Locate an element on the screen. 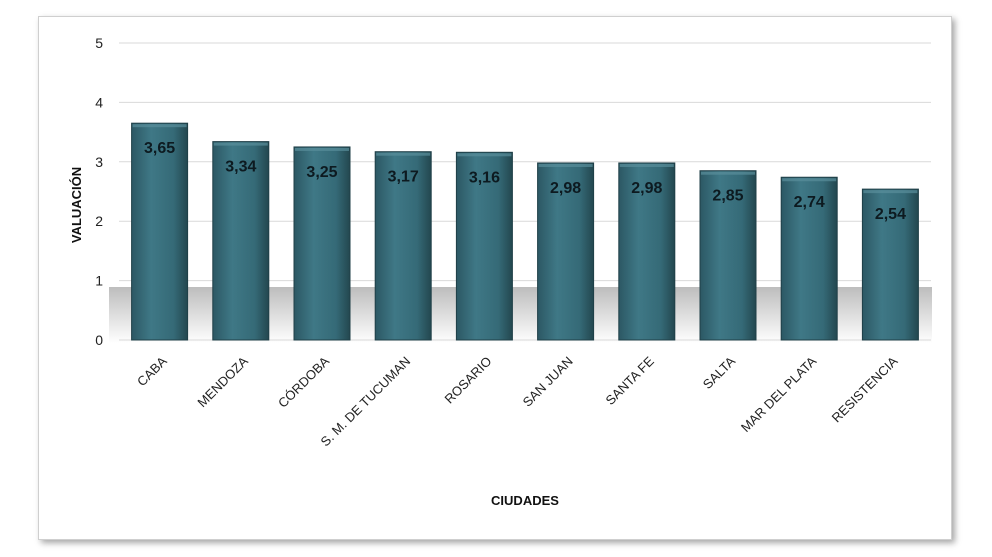 The width and height of the screenshot is (992, 557). data-label: 3,17 is located at coordinates (403, 177).